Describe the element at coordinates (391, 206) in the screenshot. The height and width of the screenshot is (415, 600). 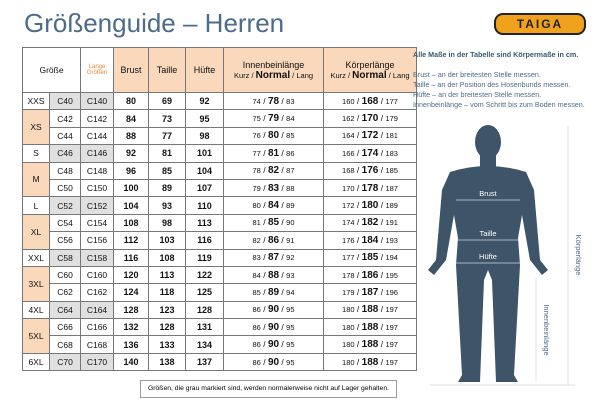
I see `value: 189` at that location.